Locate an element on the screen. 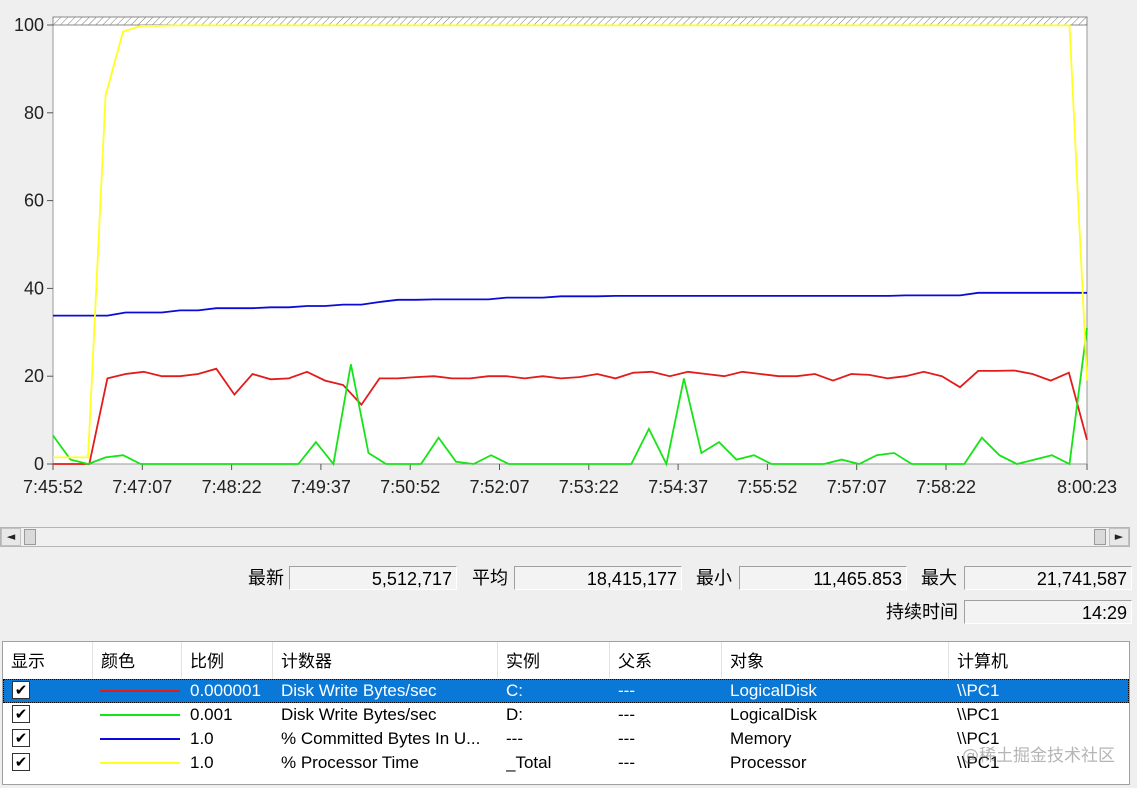 Image resolution: width=1137 pixels, height=788 pixels. x-tick-label: 7:53:22 is located at coordinates (589, 487).